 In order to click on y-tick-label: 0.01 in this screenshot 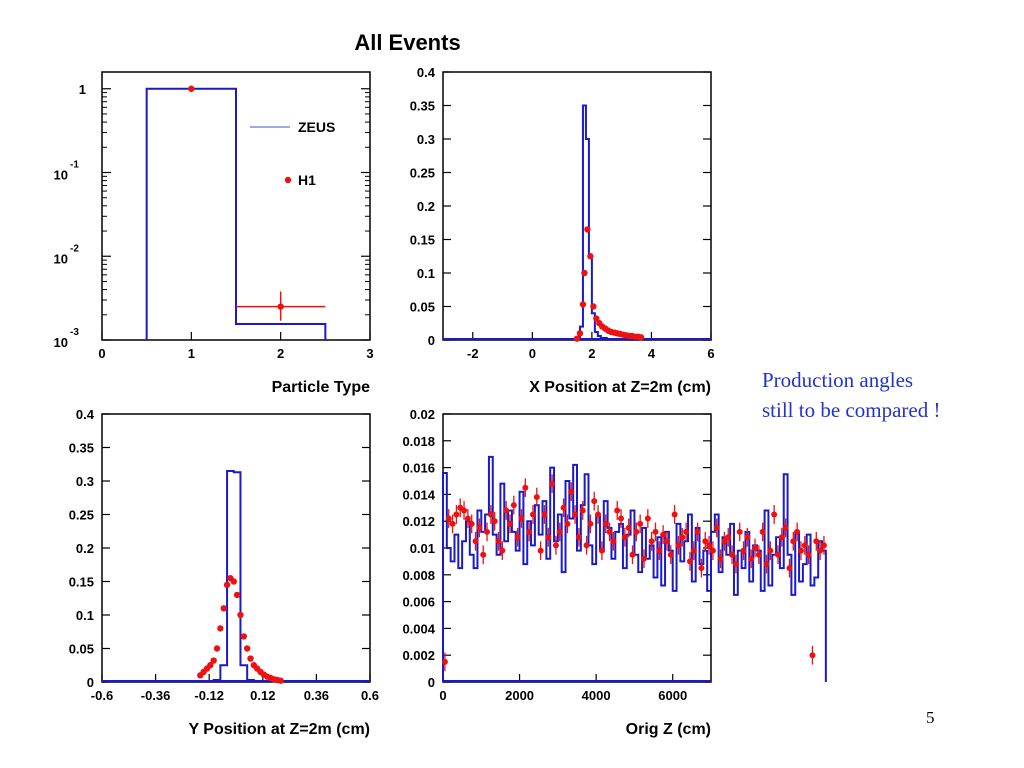, I will do `click(422, 548)`.